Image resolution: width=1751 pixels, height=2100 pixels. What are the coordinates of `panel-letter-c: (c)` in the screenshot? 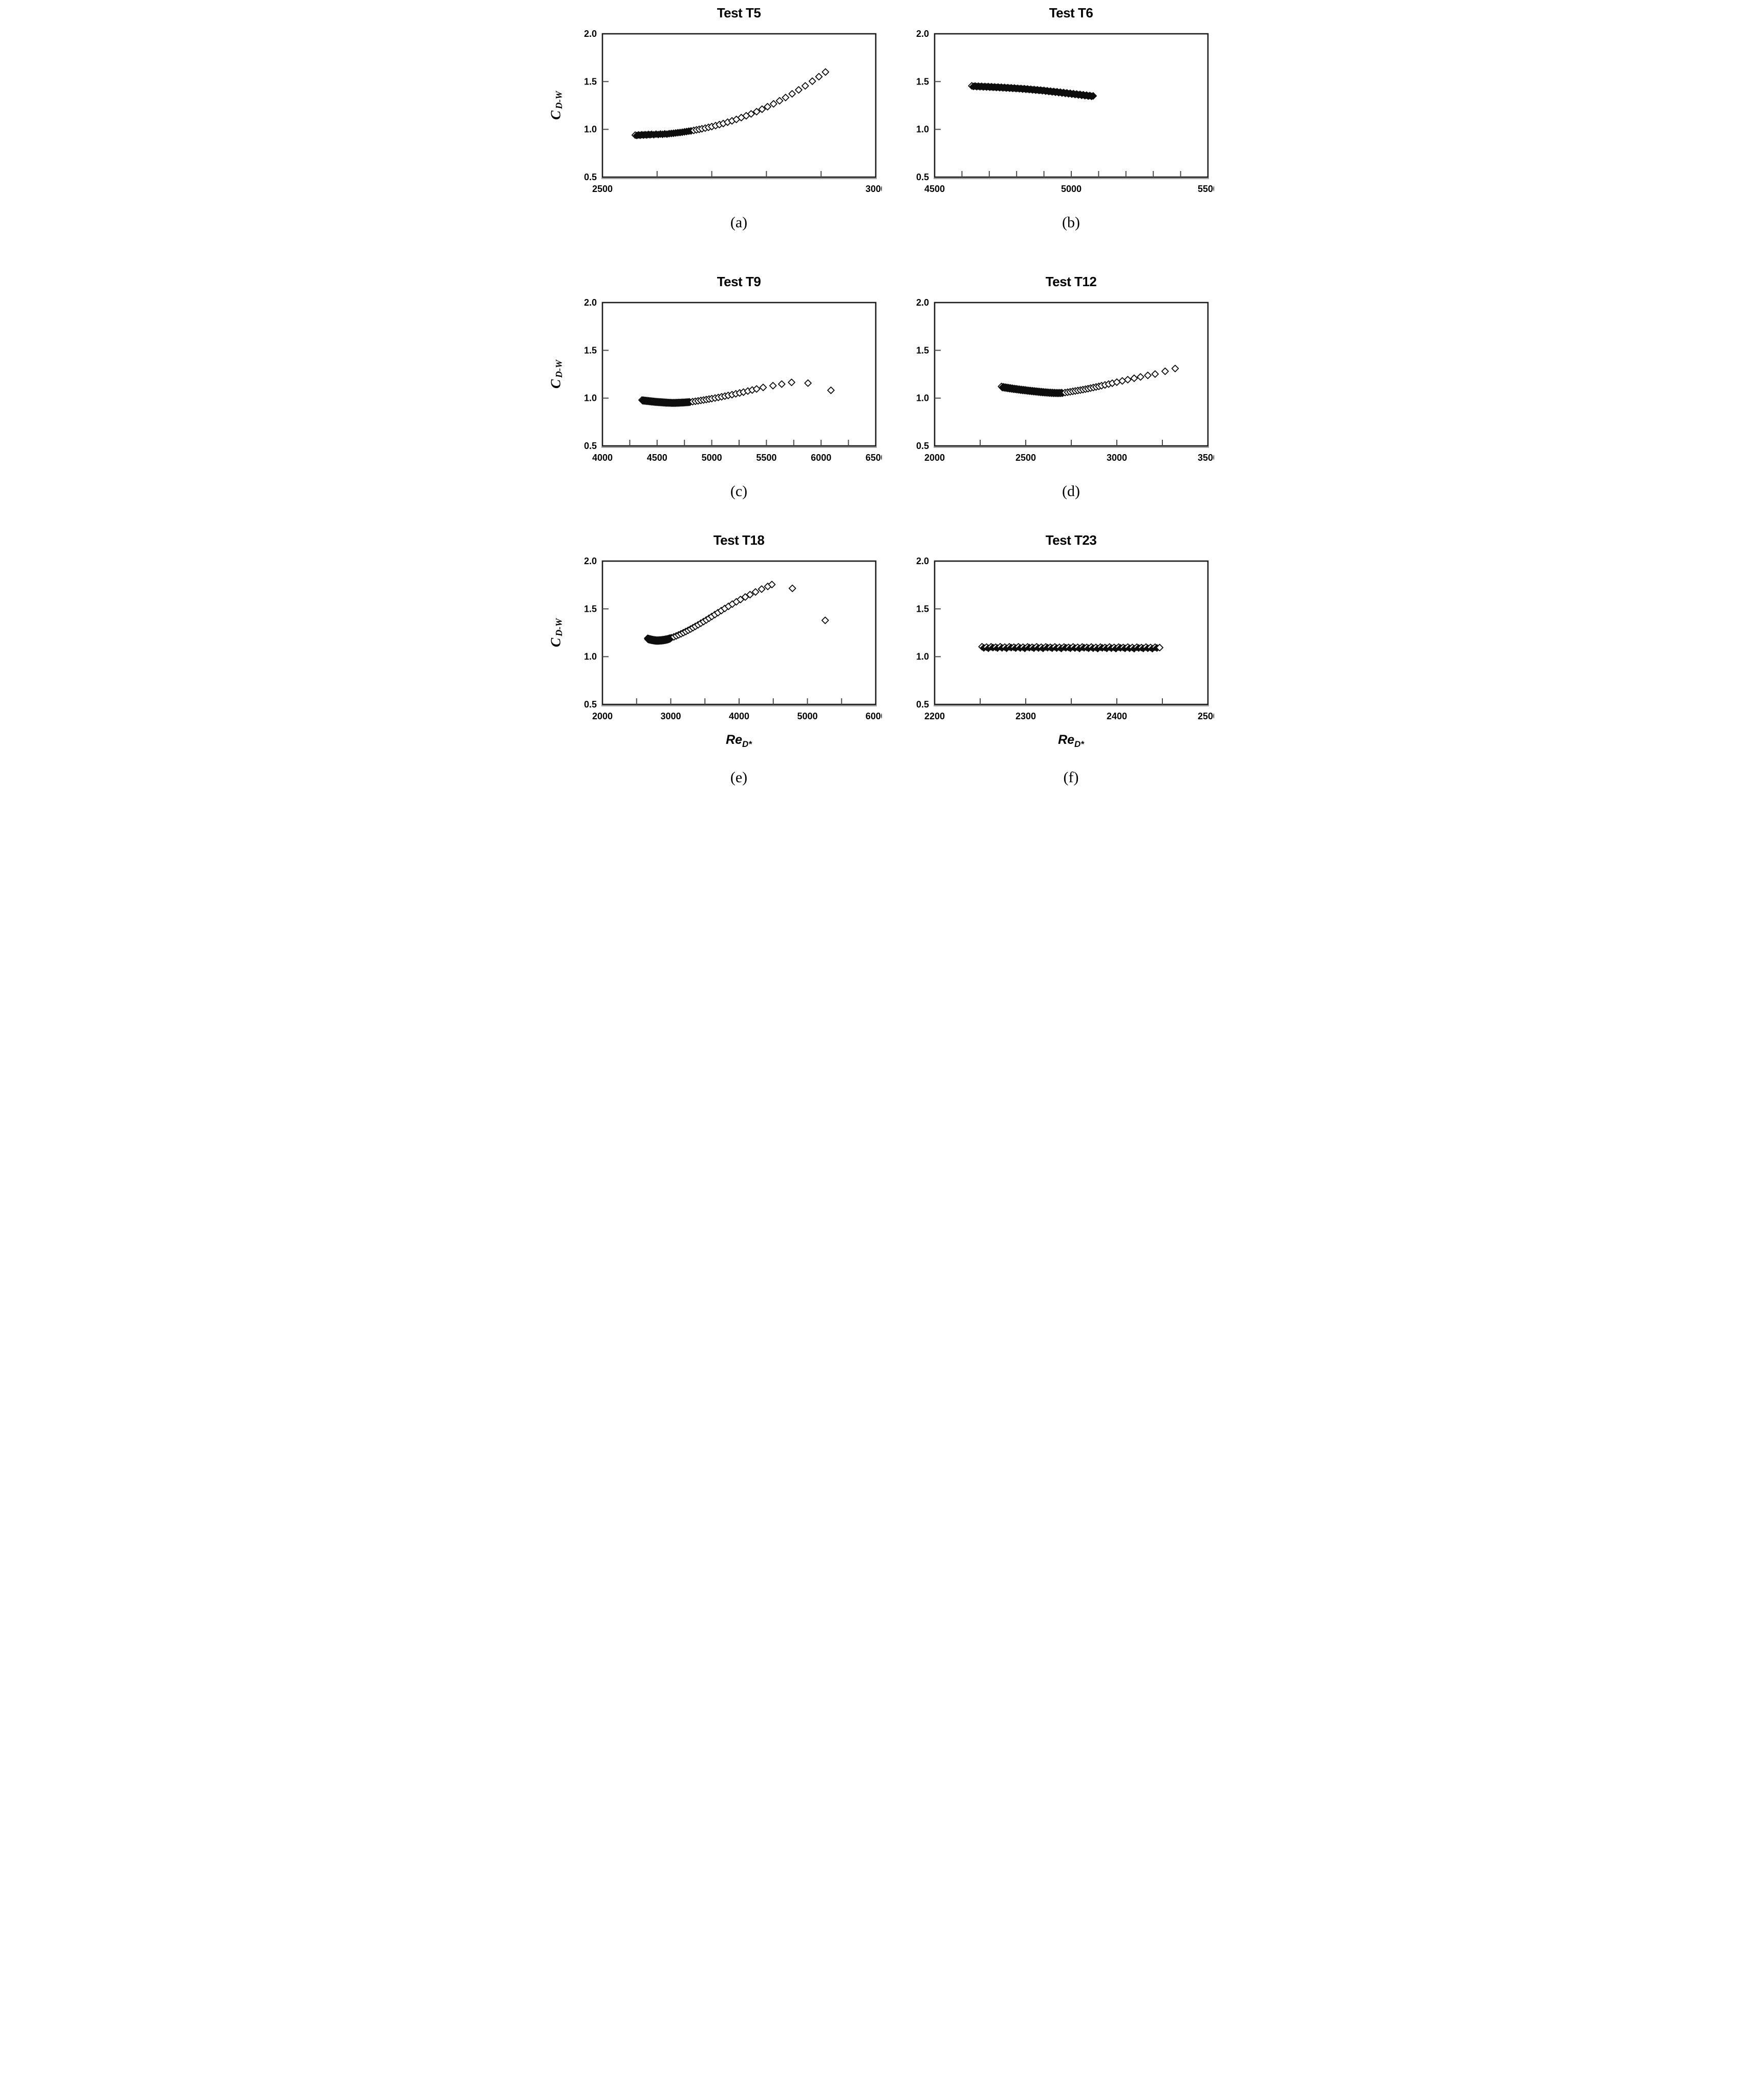 It's located at (739, 491).